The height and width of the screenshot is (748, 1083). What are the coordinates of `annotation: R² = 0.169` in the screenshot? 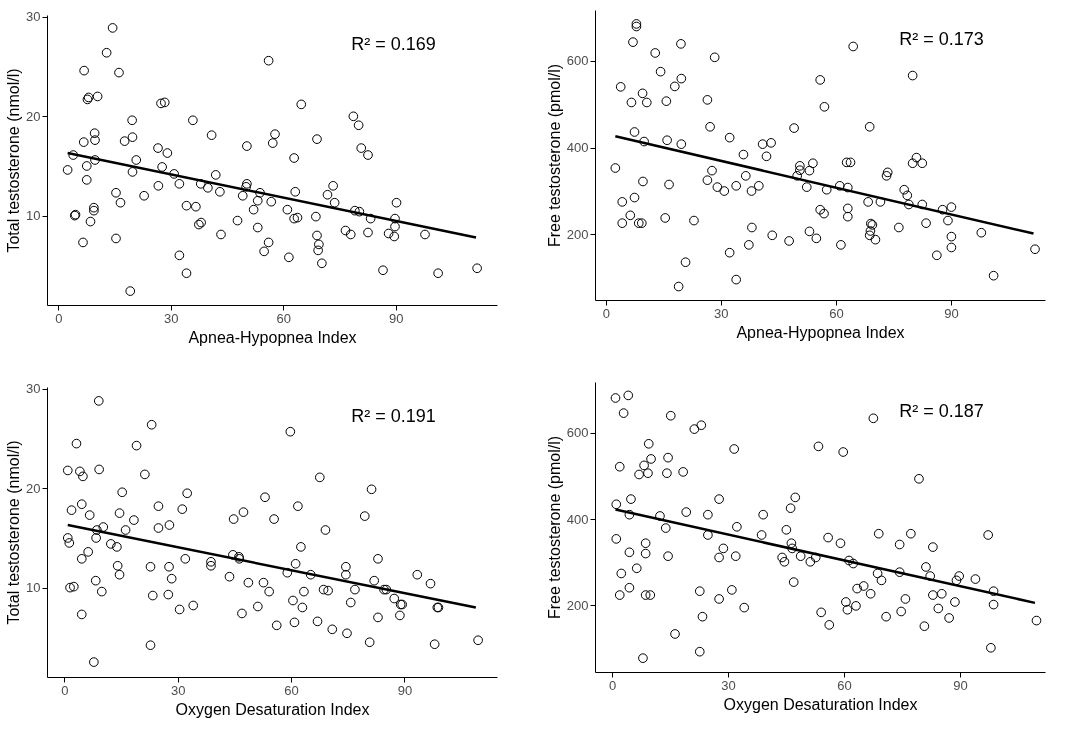 It's located at (393, 44).